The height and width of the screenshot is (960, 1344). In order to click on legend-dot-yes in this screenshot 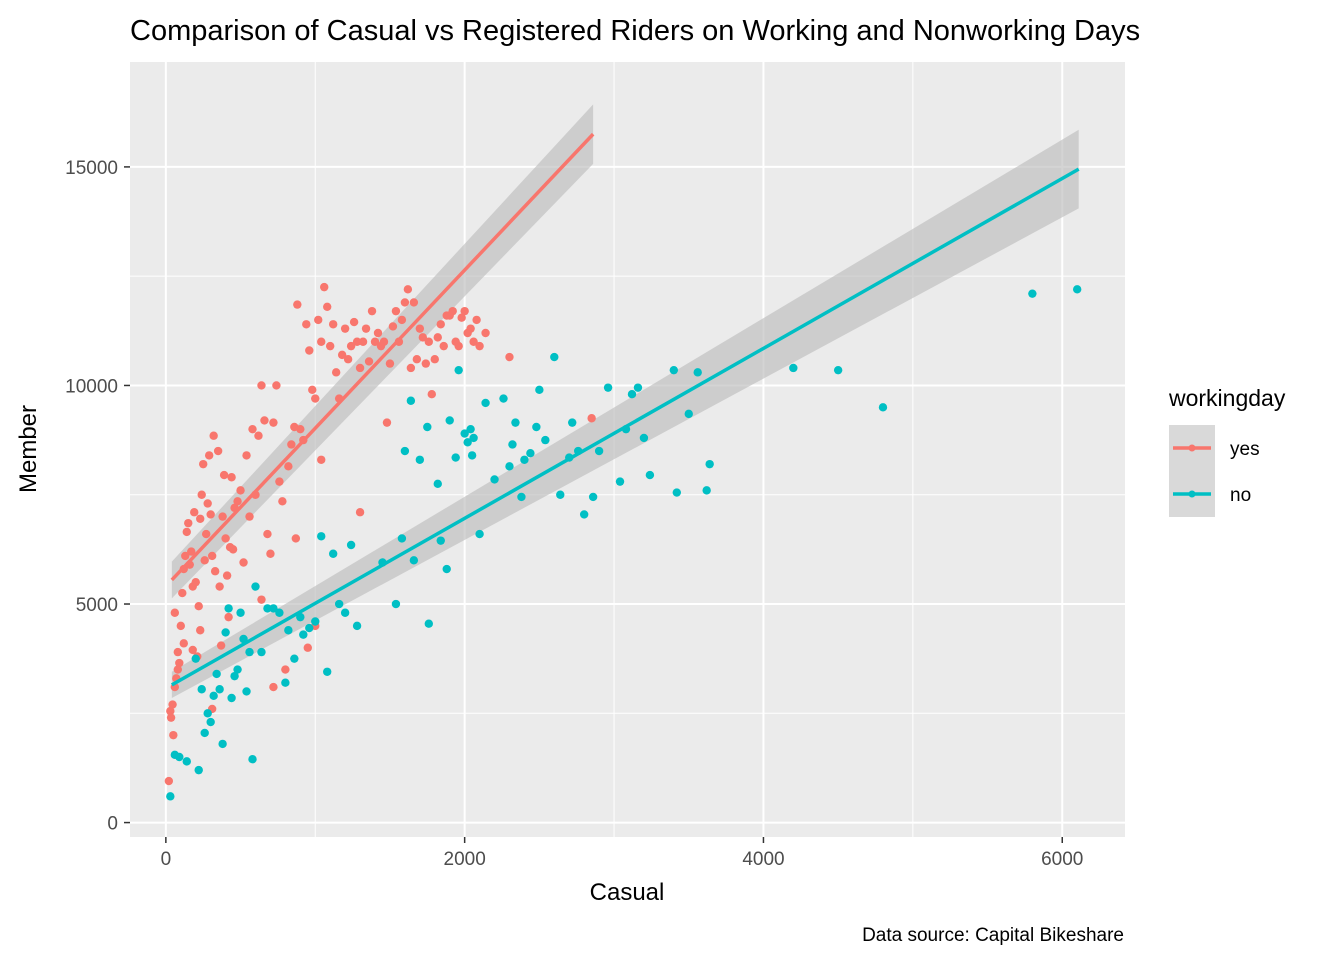, I will do `click(1192, 448)`.